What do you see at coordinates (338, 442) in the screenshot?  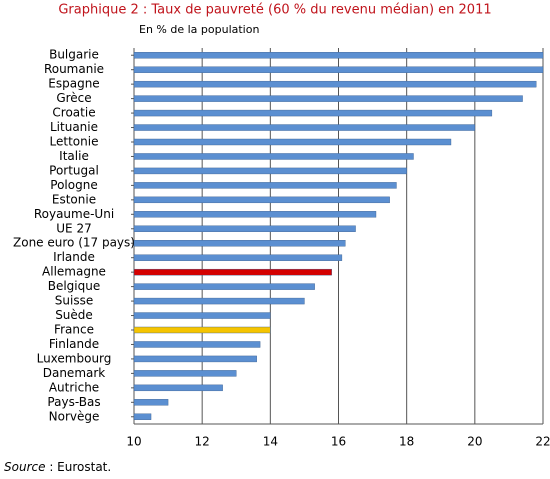 I see `x-tick-label: 16` at bounding box center [338, 442].